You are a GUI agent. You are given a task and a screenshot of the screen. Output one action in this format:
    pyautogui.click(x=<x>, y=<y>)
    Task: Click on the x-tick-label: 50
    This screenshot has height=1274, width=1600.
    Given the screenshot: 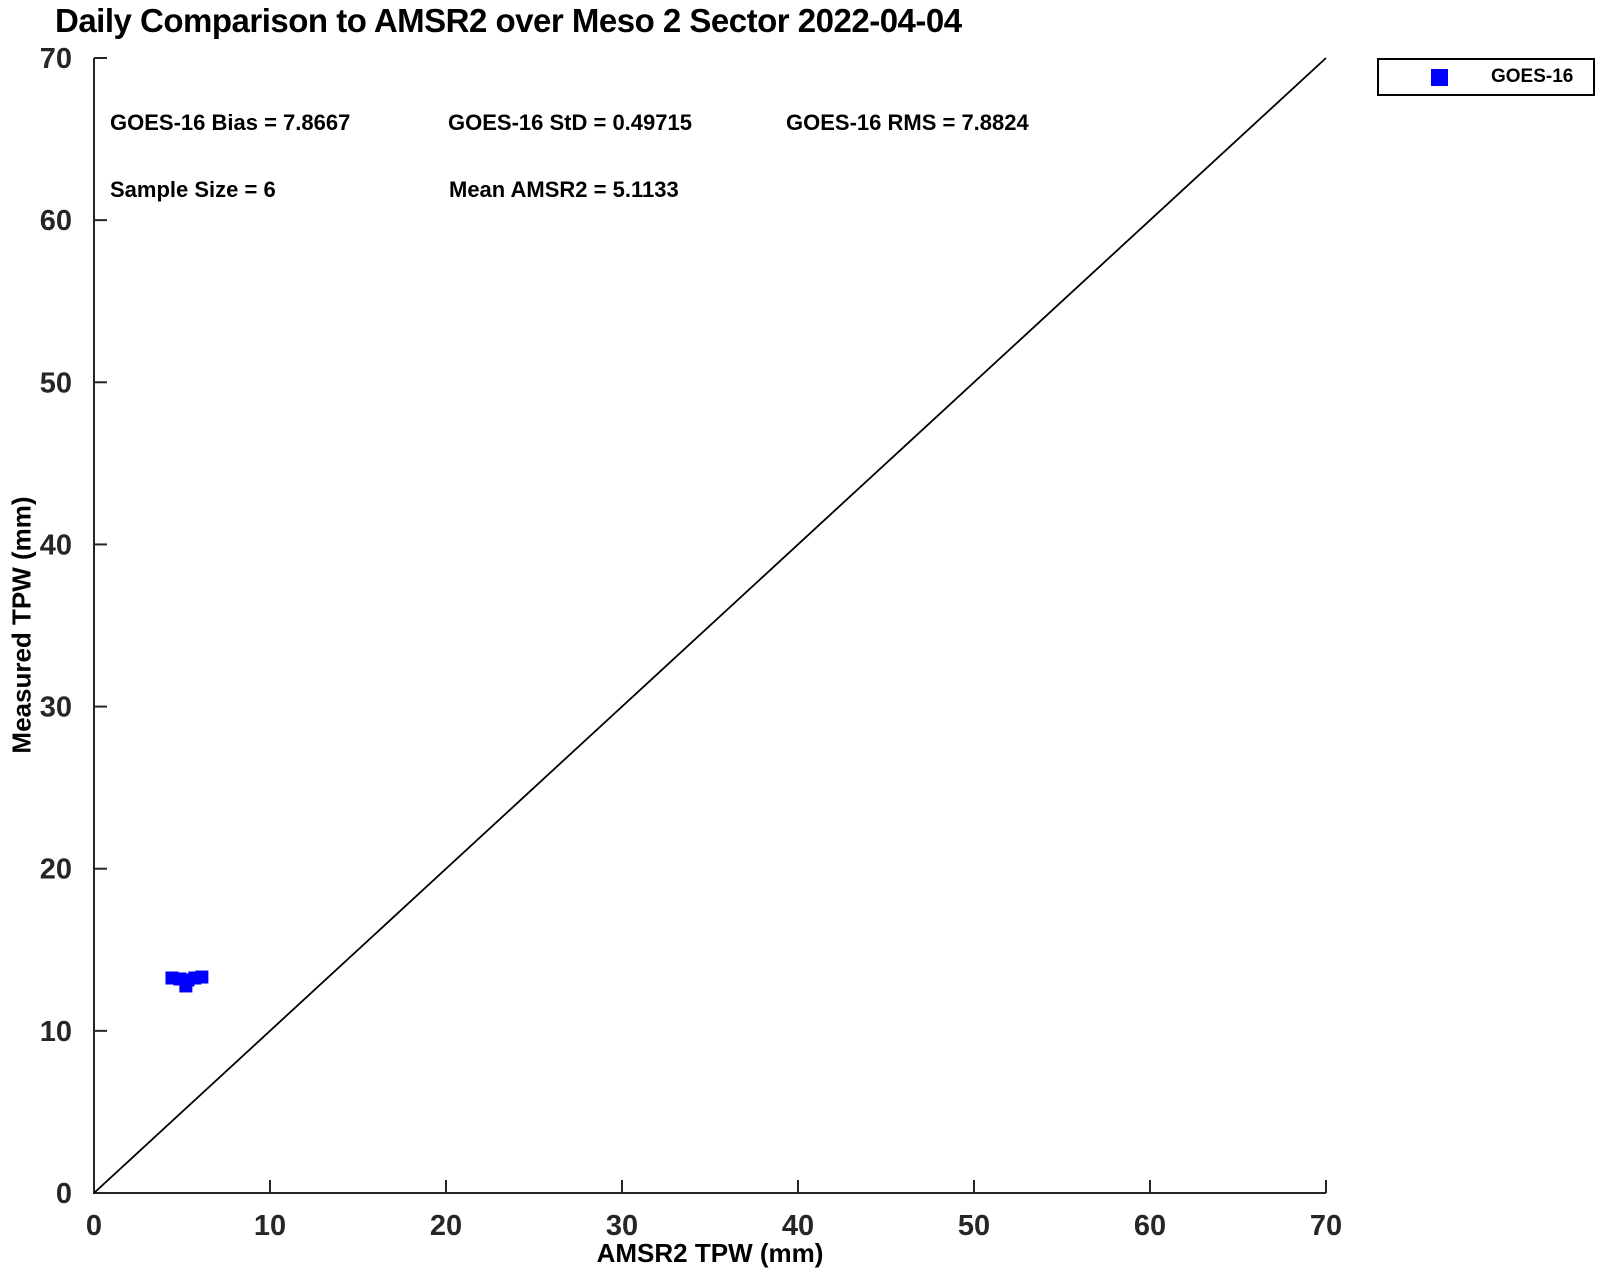 What is the action you would take?
    pyautogui.click(x=974, y=1226)
    